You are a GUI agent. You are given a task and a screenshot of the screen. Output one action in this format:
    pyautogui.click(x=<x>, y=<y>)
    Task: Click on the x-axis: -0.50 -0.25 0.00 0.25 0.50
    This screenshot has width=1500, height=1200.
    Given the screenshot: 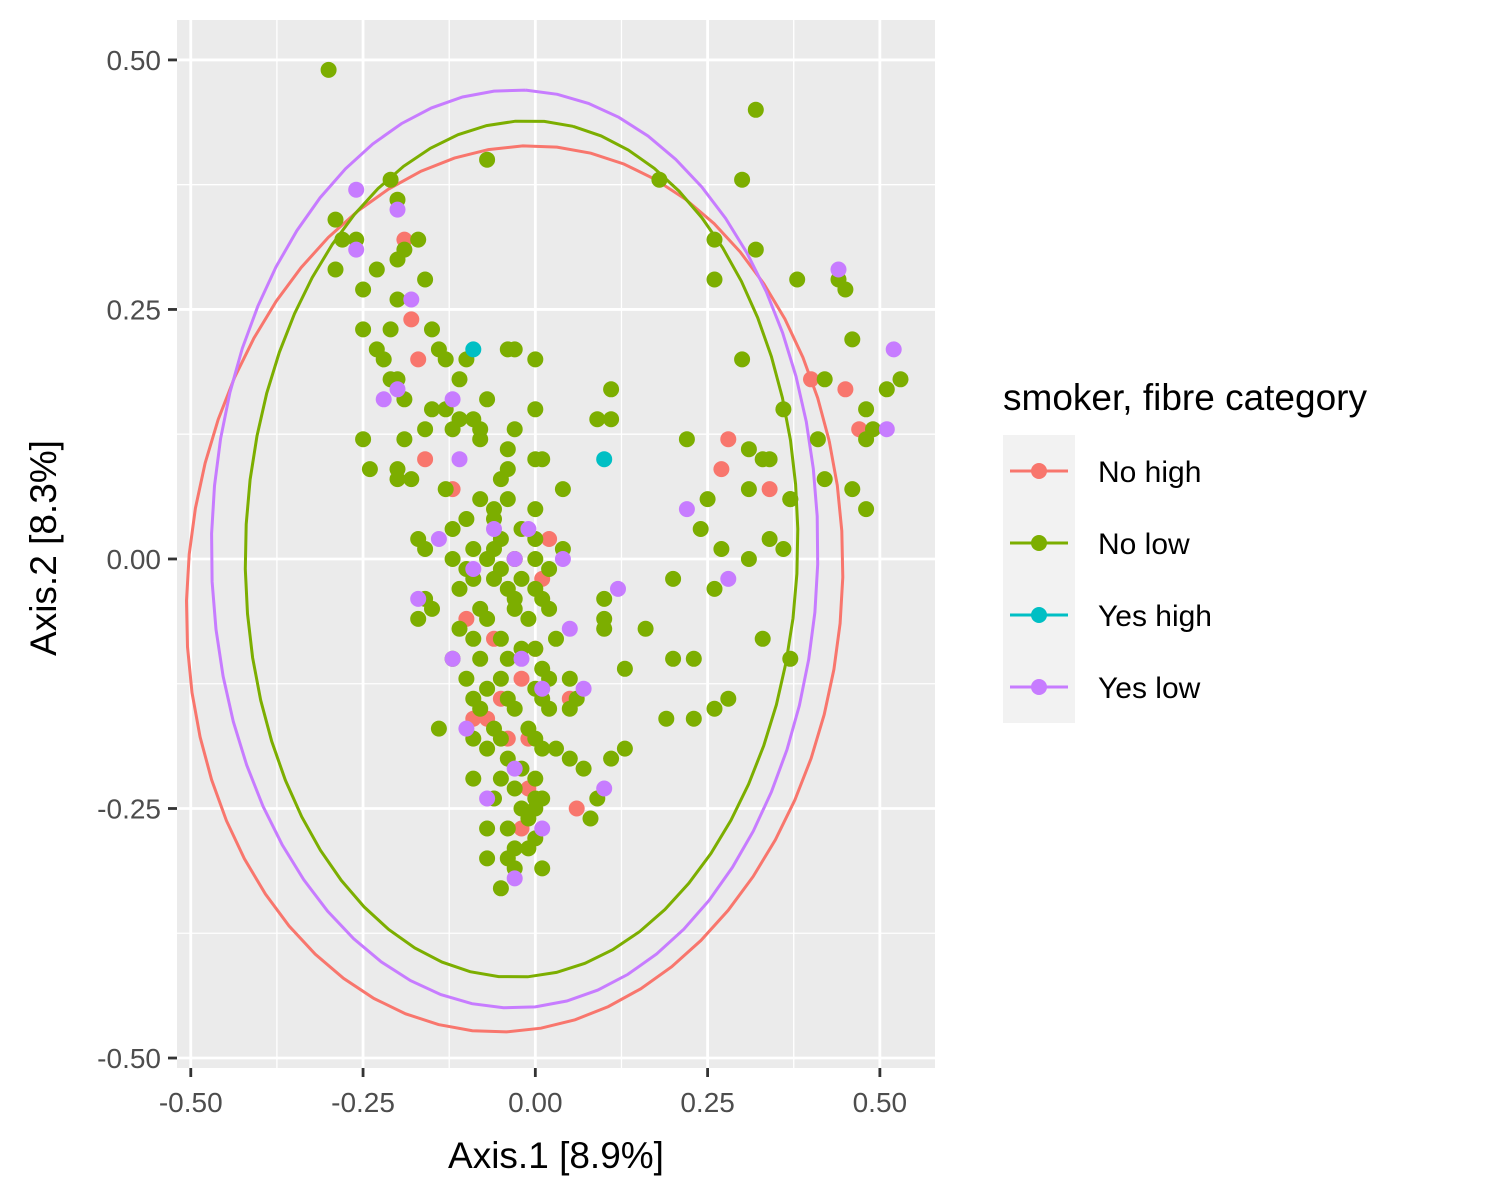 What is the action you would take?
    pyautogui.click(x=533, y=1093)
    